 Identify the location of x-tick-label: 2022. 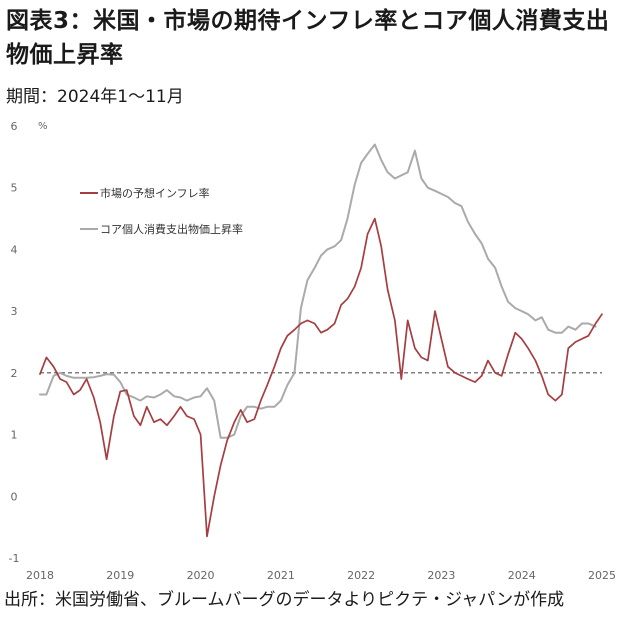
(361, 575).